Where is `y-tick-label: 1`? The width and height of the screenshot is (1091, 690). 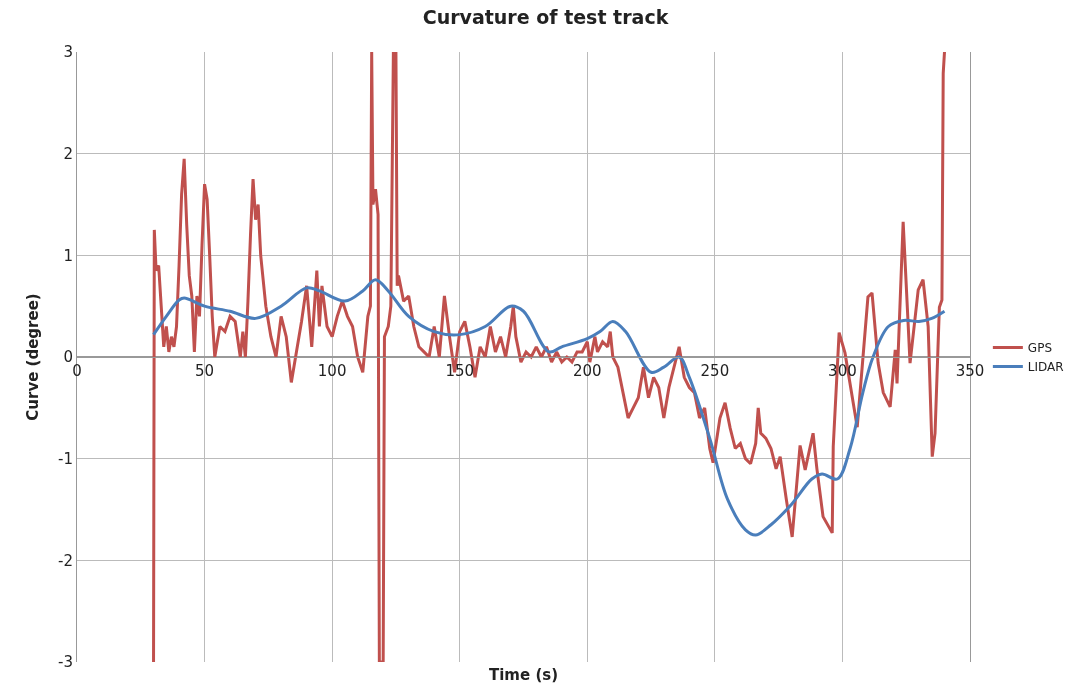
y-tick-label: 1 is located at coordinates (68, 255).